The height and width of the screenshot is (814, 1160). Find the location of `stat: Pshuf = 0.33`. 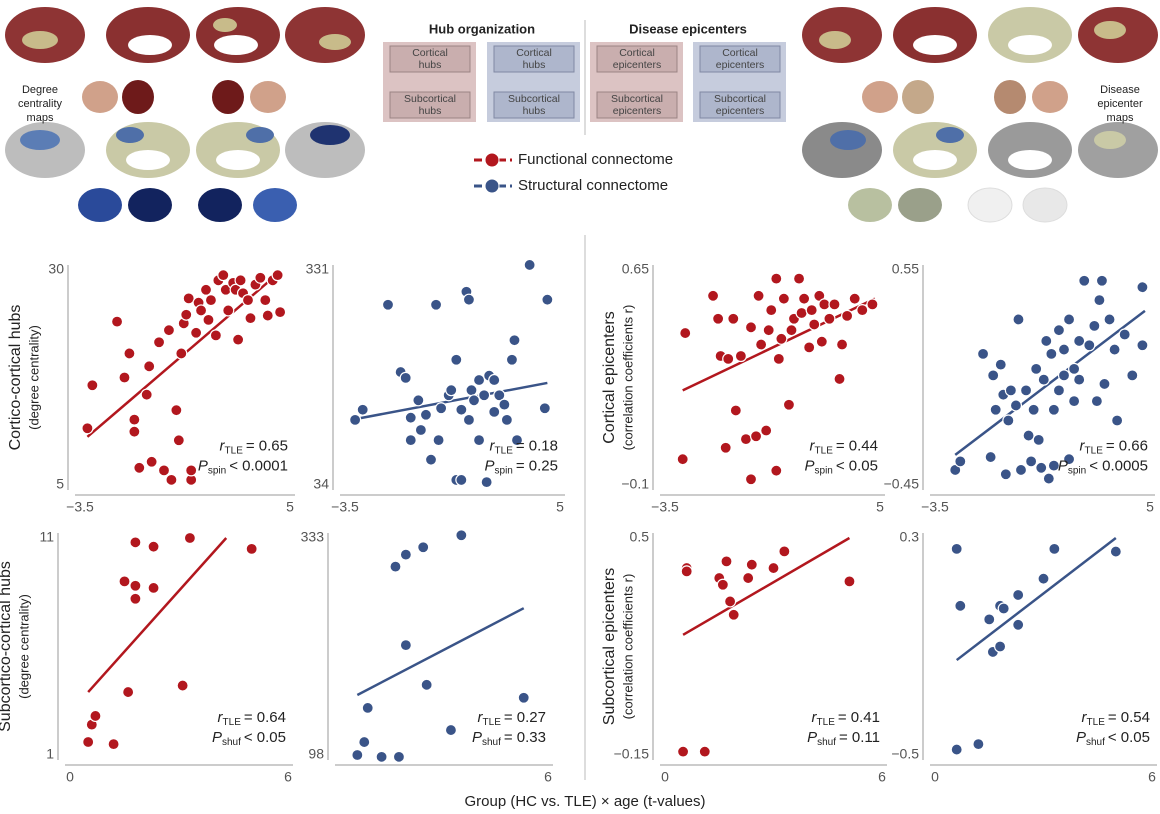

stat: Pshuf = 0.33 is located at coordinates (509, 738).